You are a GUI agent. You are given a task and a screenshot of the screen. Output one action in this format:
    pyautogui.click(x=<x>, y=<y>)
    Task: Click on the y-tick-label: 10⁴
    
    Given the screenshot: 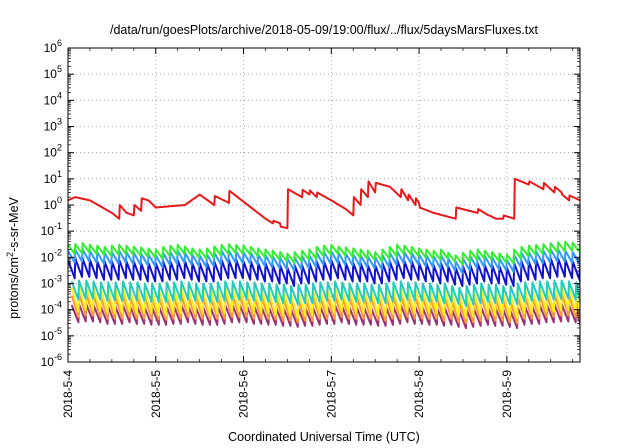 What is the action you would take?
    pyautogui.click(x=53, y=98)
    